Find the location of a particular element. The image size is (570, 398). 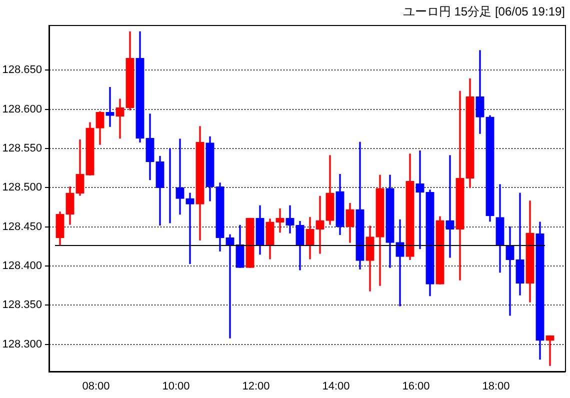

y-tick-label: 128.450 is located at coordinates (22, 226).